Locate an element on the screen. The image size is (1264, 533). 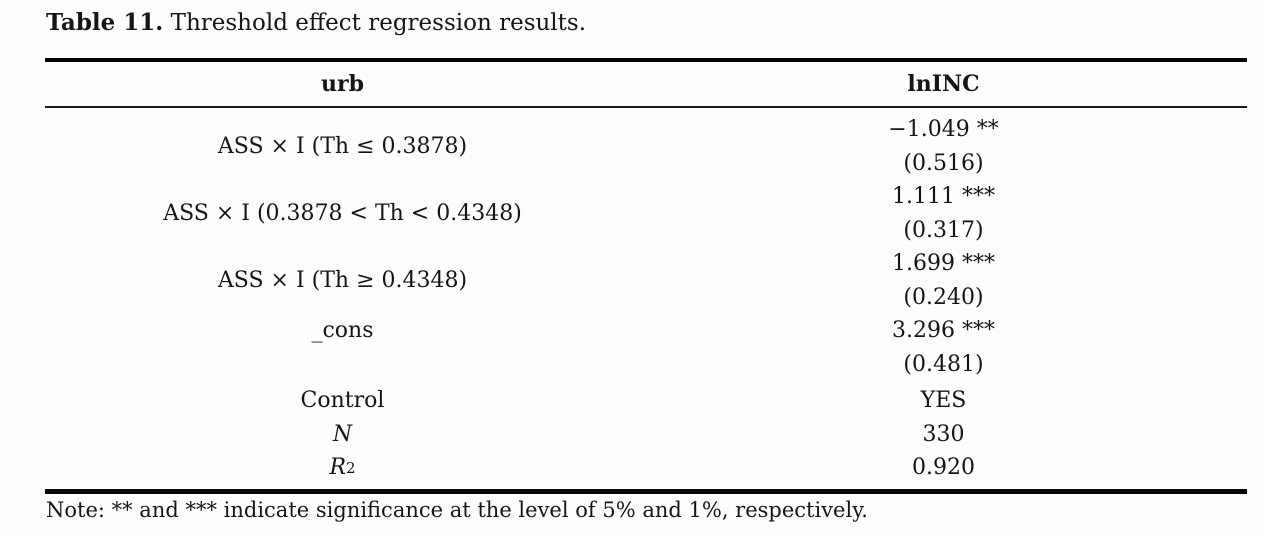
row-label: Control is located at coordinates (342, 400).